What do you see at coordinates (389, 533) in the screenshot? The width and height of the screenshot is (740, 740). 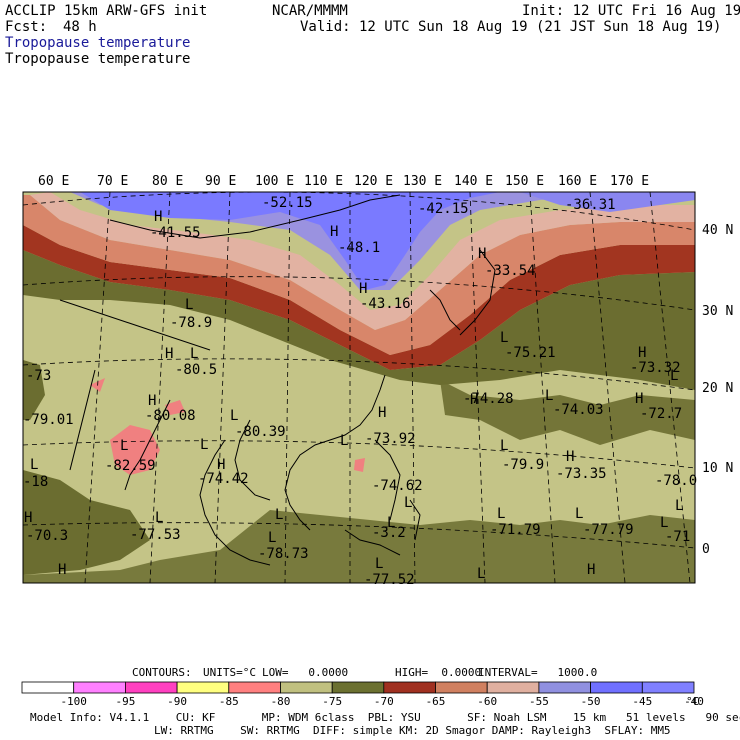 I see `value-label: -3.2` at bounding box center [389, 533].